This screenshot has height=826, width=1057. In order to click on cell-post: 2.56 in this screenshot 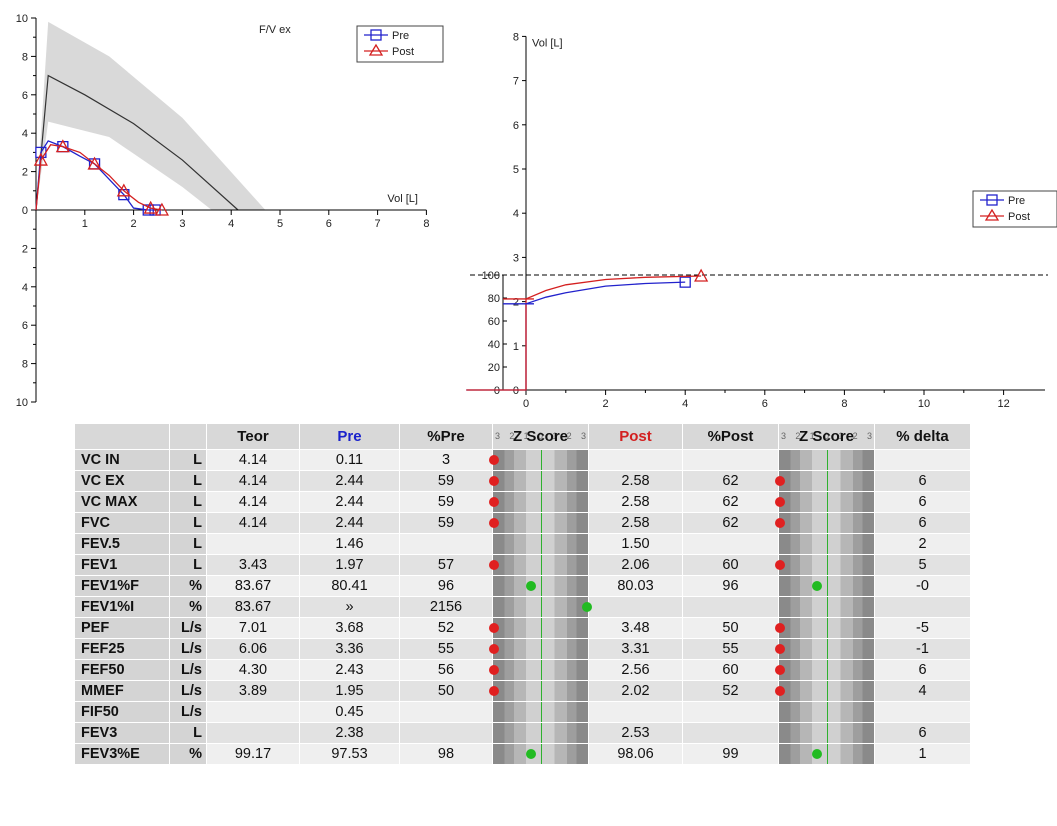, I will do `click(635, 670)`.